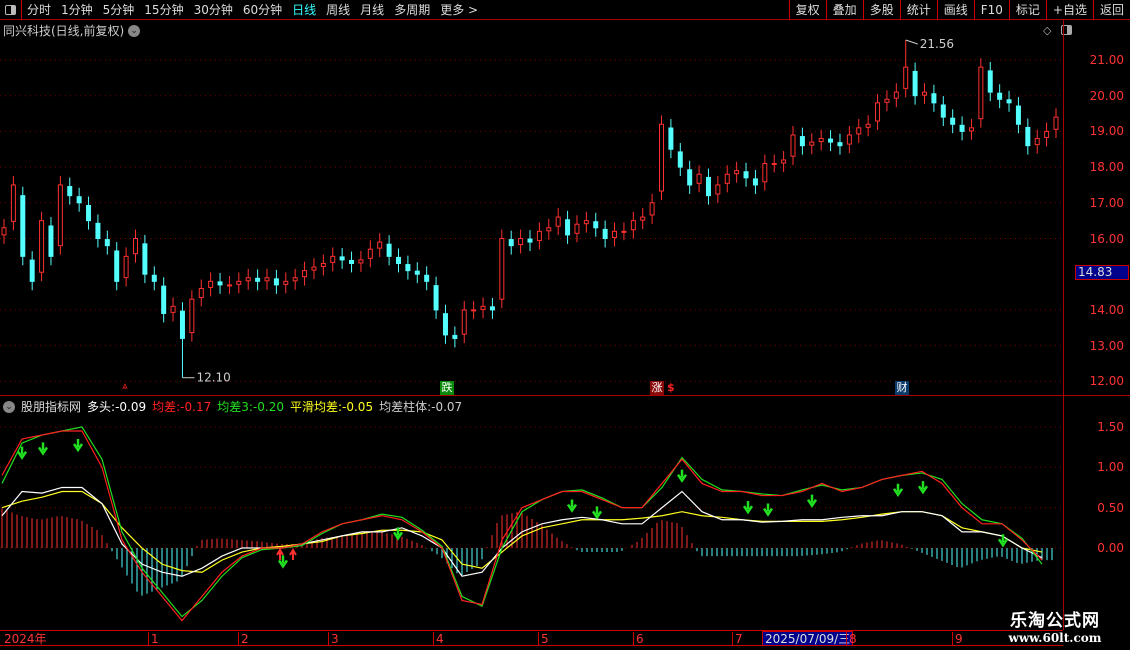 This screenshot has height=650, width=1130. I want to click on period-tab-2: 5分钟, so click(118, 10).